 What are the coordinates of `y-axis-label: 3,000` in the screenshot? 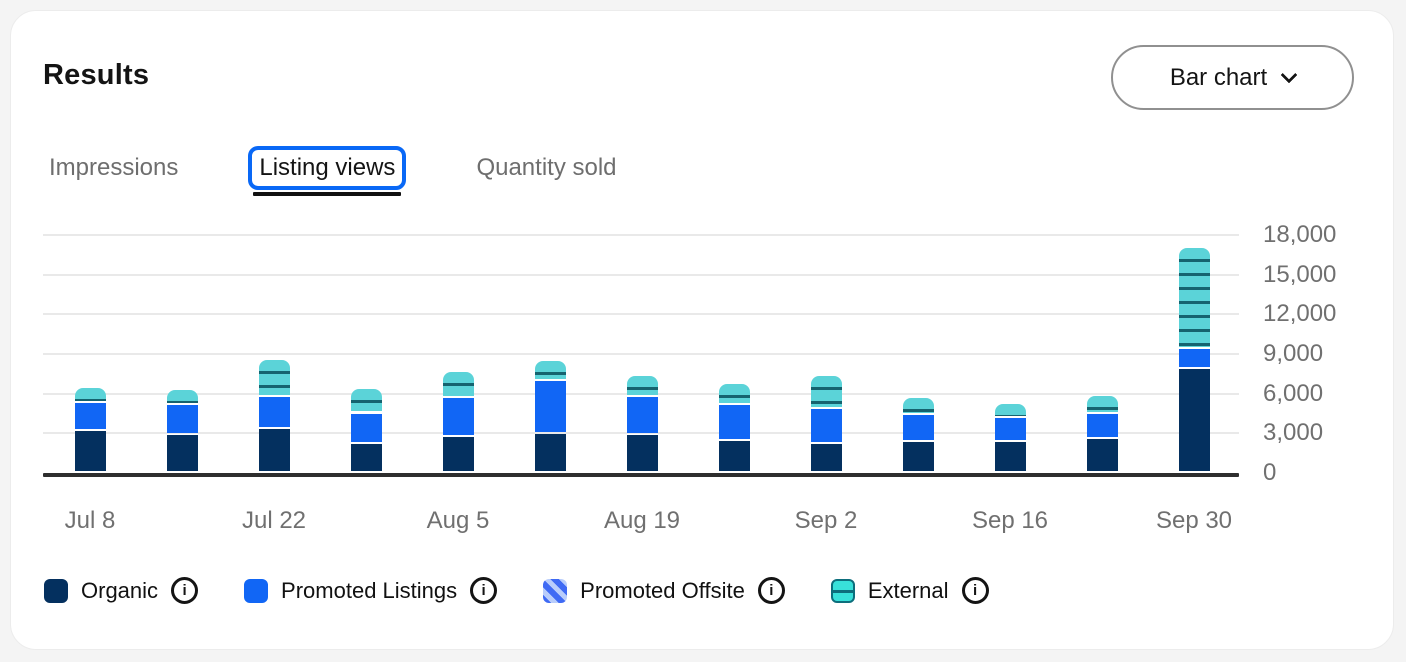 It's located at (1293, 433).